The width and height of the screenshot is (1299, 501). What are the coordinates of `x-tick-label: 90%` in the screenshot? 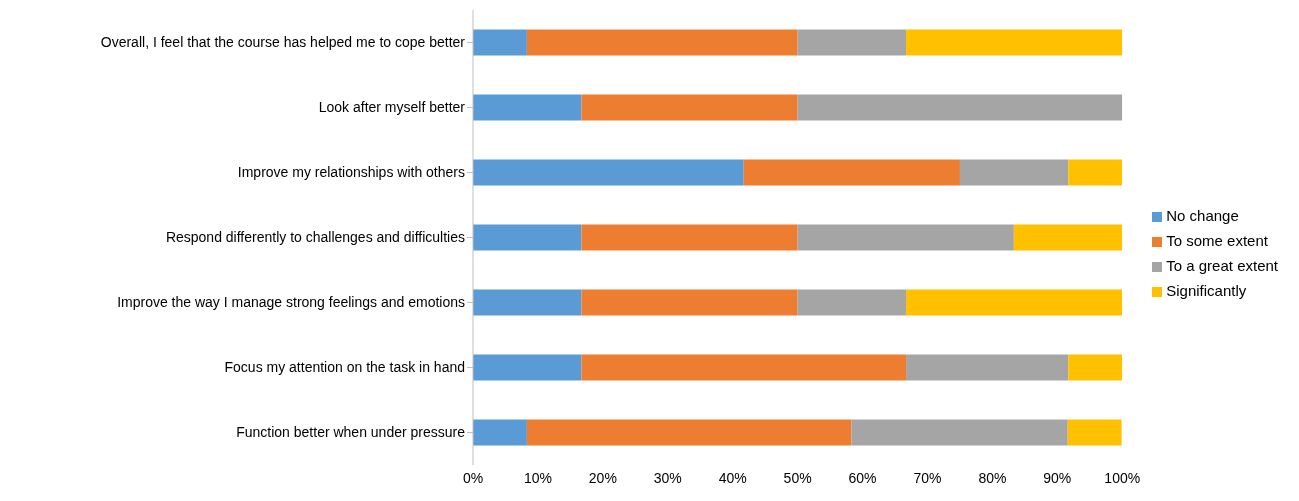 It's located at (1057, 477).